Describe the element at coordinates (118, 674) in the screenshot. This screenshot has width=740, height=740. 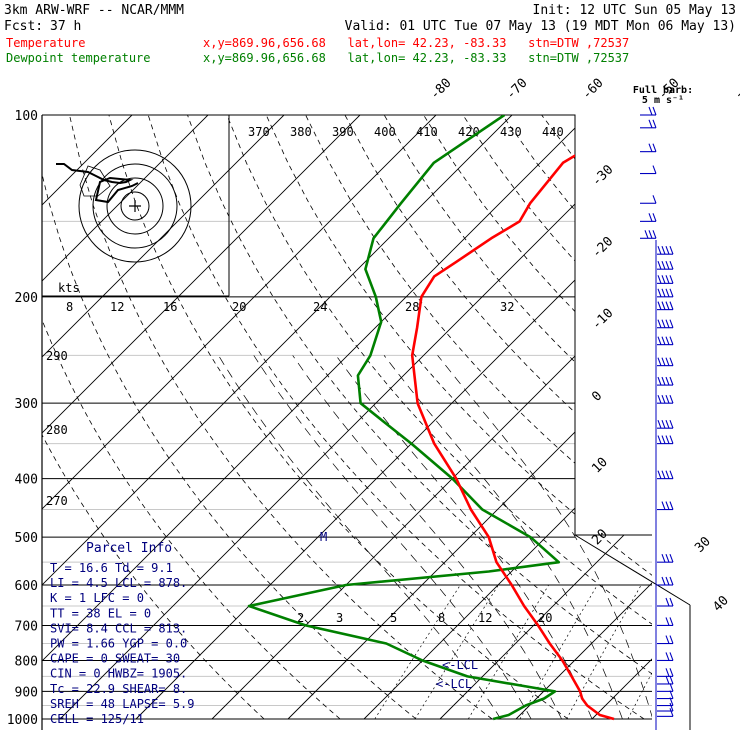
I see `parcel-info-row: CIN = 0 HWBZ= 1905.` at that location.